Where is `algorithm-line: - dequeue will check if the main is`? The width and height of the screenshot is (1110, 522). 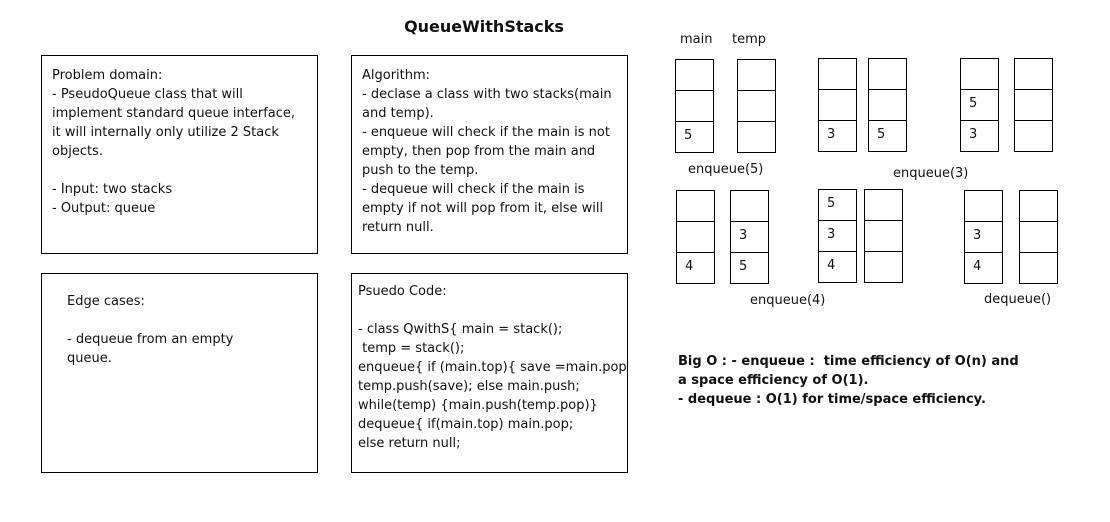
algorithm-line: - dequeue will check if the main is is located at coordinates (473, 189).